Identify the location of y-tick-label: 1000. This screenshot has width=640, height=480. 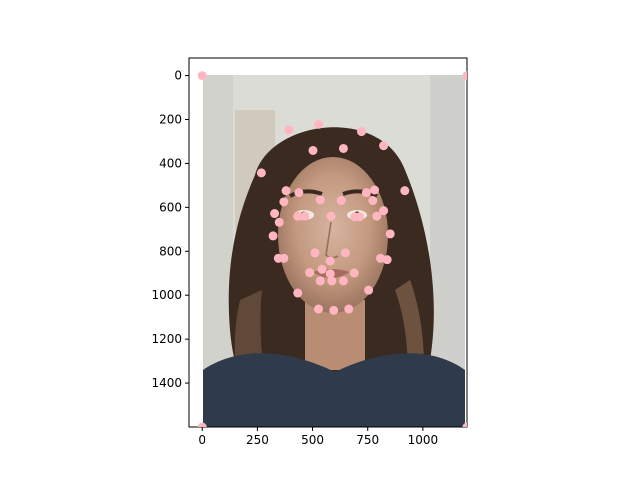
(166, 295).